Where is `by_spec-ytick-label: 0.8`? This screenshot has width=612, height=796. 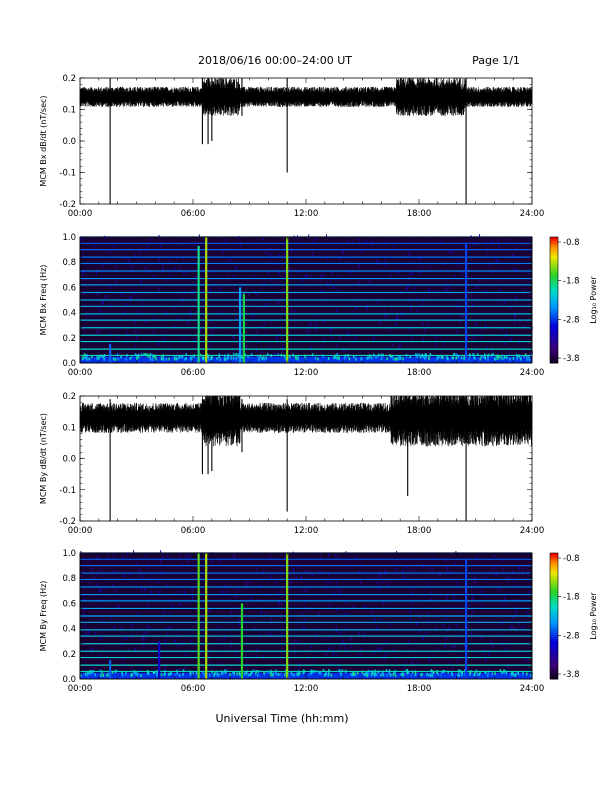 by_spec-ytick-label: 0.8 is located at coordinates (69, 579).